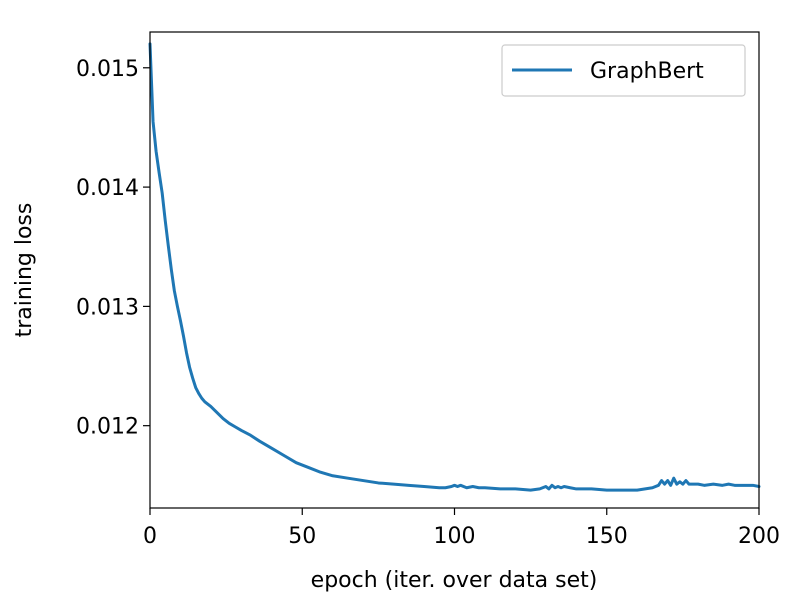 Image resolution: width=800 pixels, height=604 pixels. What do you see at coordinates (647, 71) in the screenshot?
I see `legend-label-graphbert: GraphBert` at bounding box center [647, 71].